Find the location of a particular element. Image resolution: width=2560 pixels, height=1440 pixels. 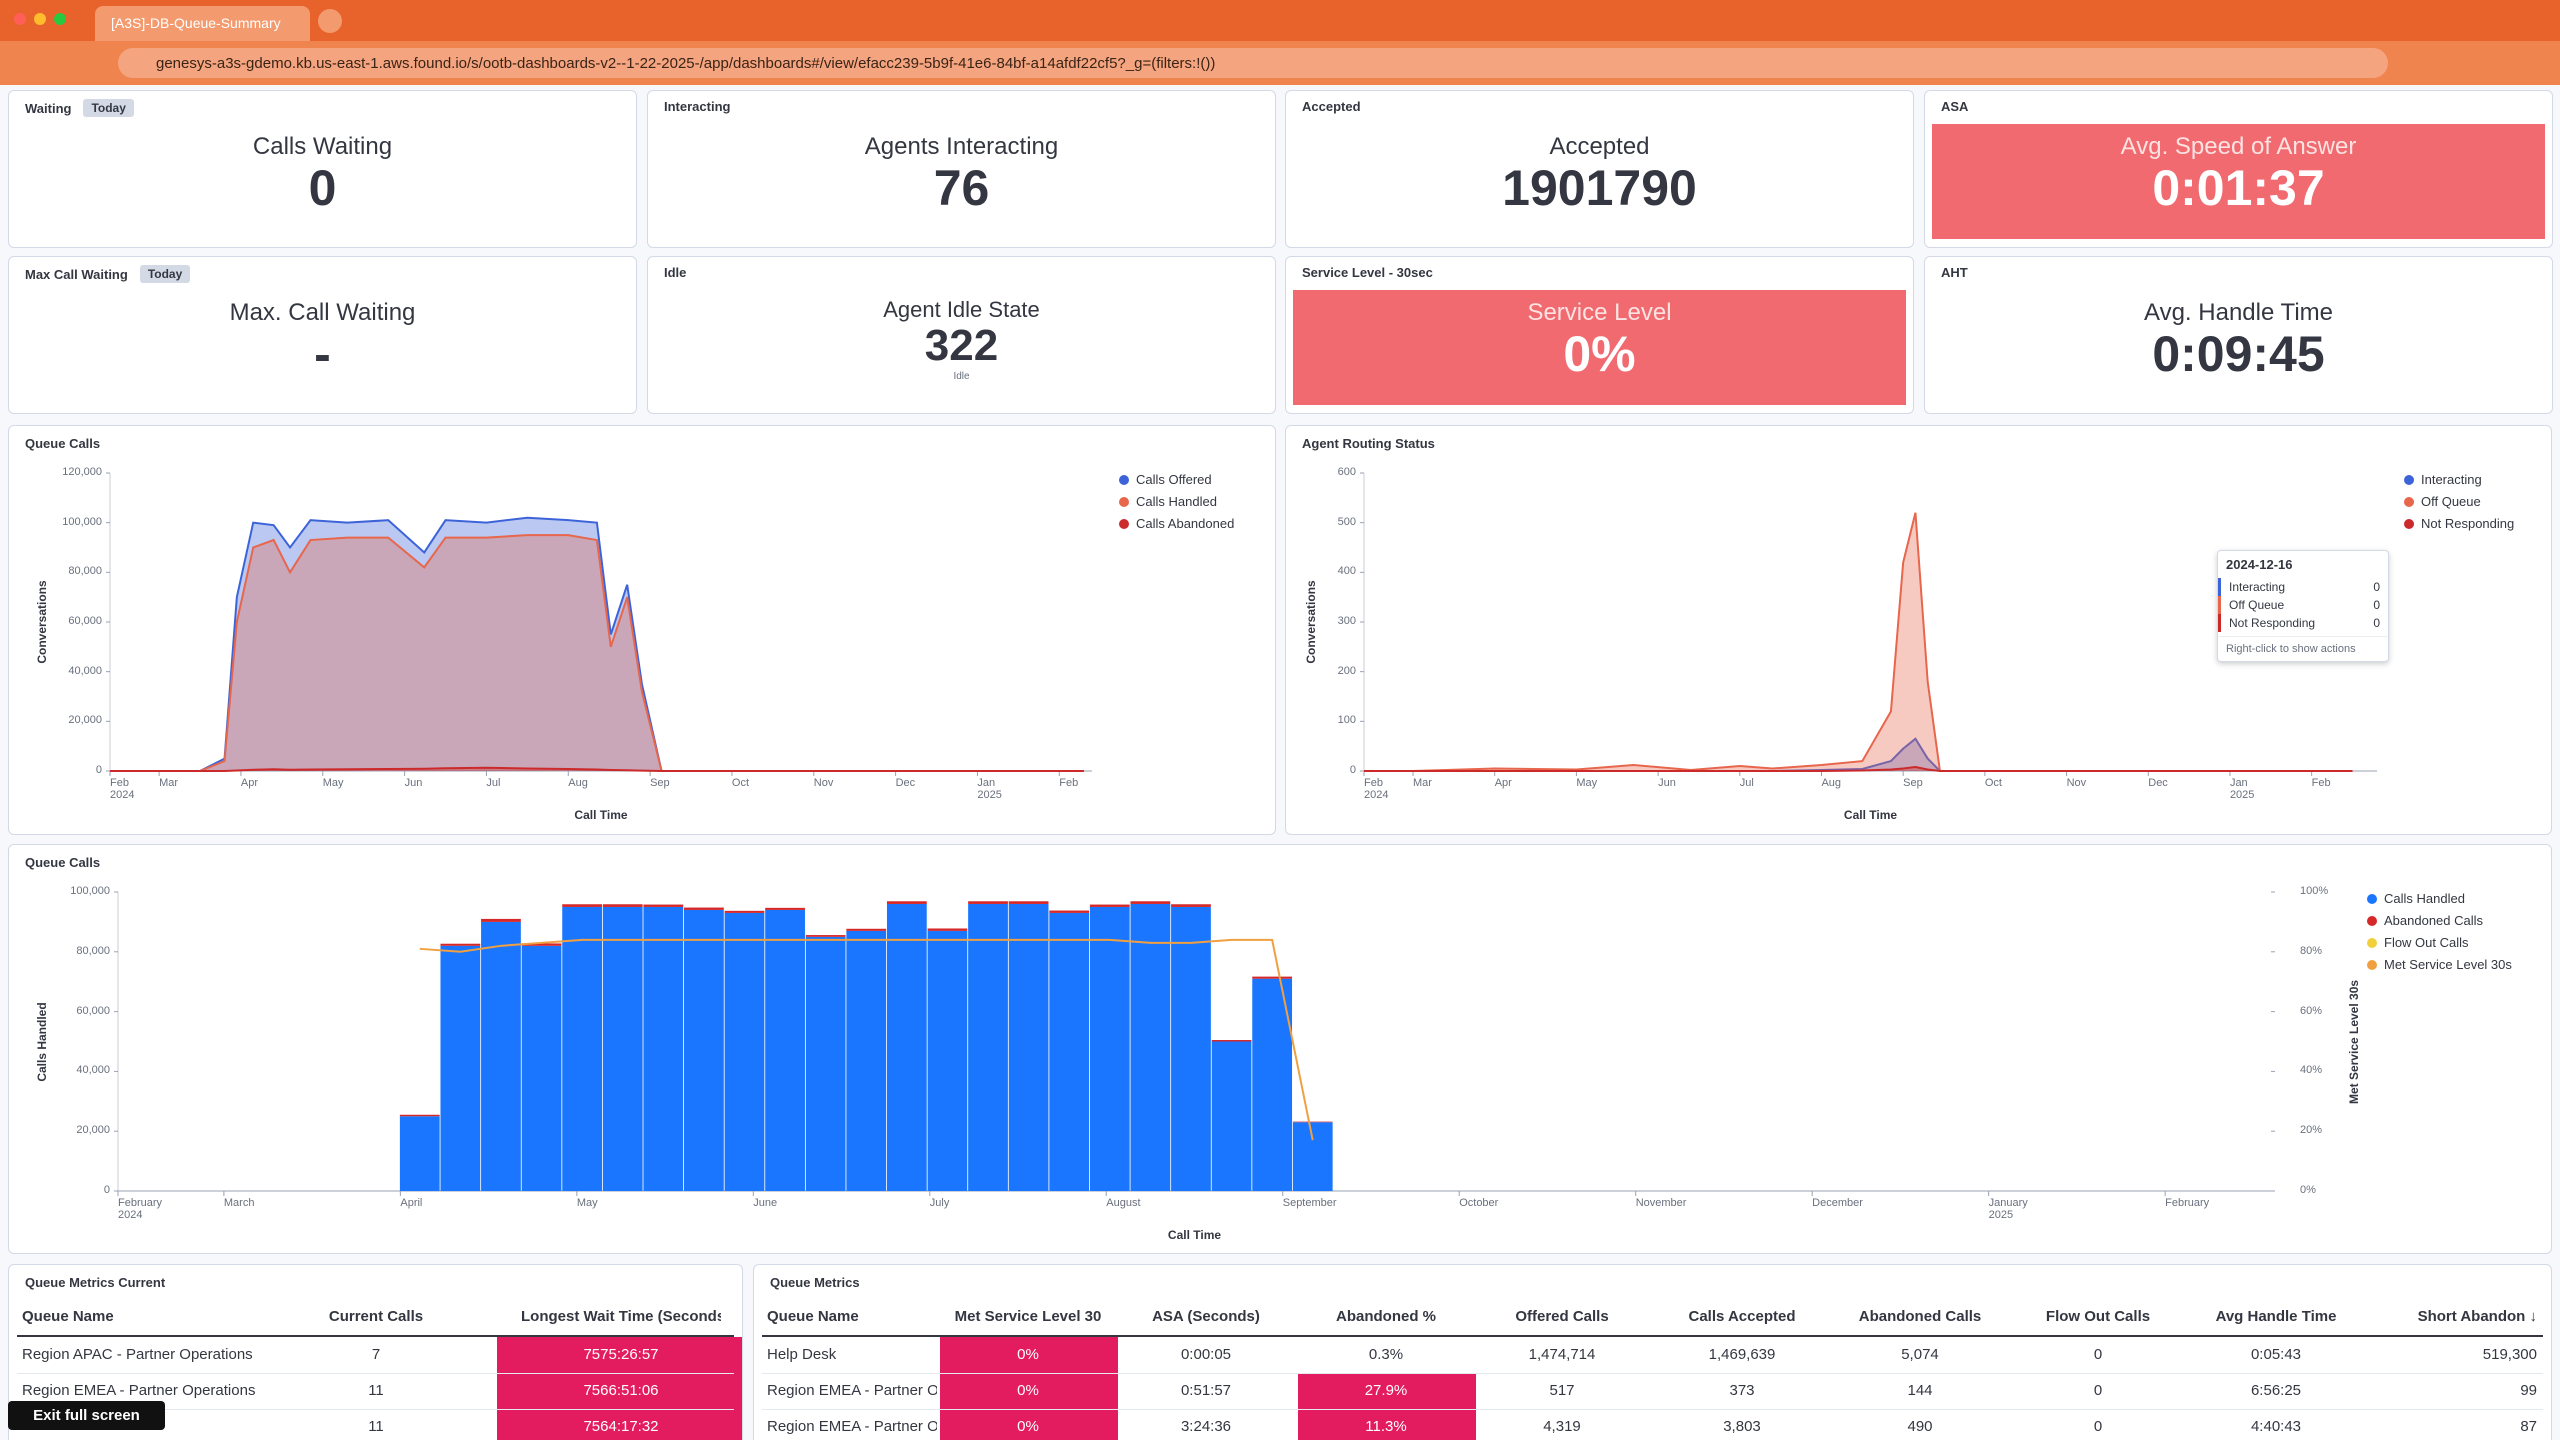

column-header: Flow Out Calls is located at coordinates (2098, 1316).